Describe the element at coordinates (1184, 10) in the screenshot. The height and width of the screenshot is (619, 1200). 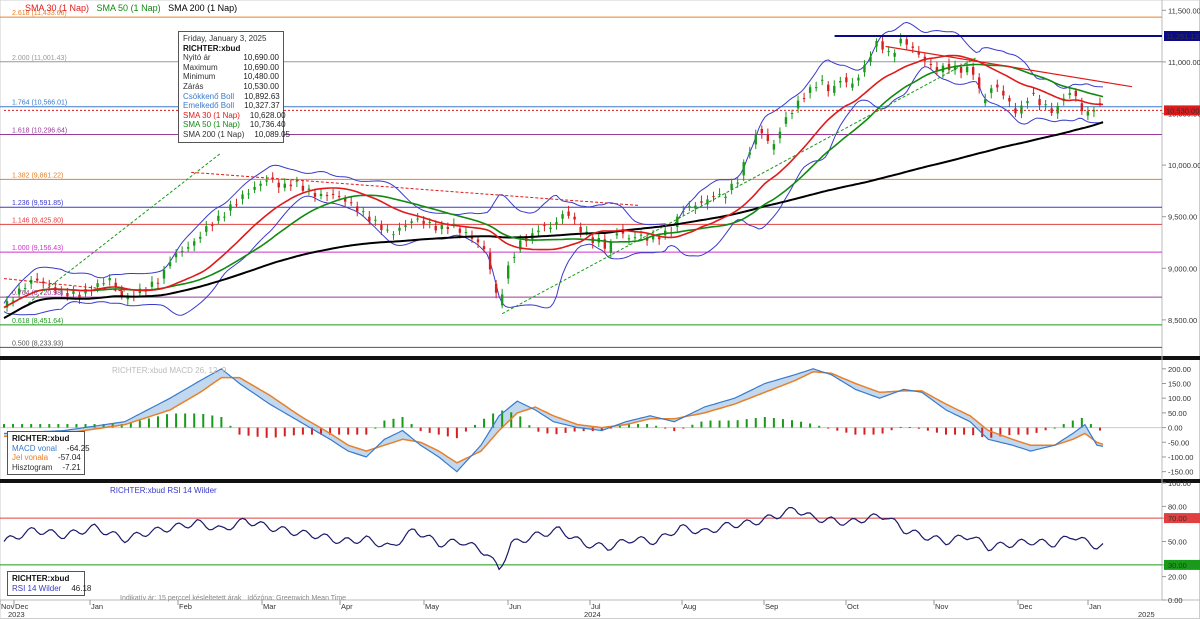
I see `y-tick-label: 11,500.00` at that location.